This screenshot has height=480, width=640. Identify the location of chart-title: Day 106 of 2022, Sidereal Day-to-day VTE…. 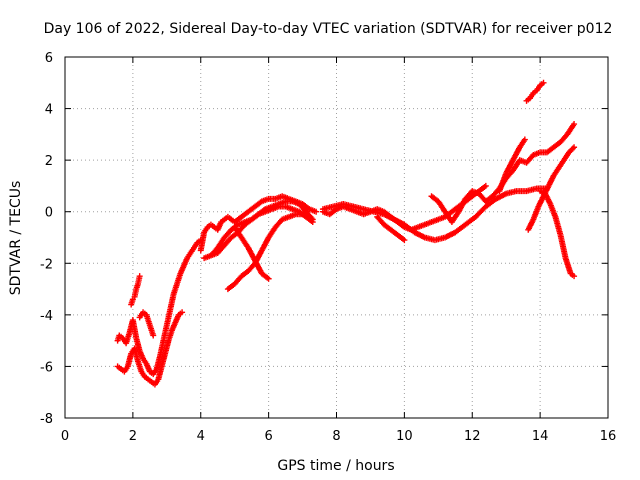
(328, 29).